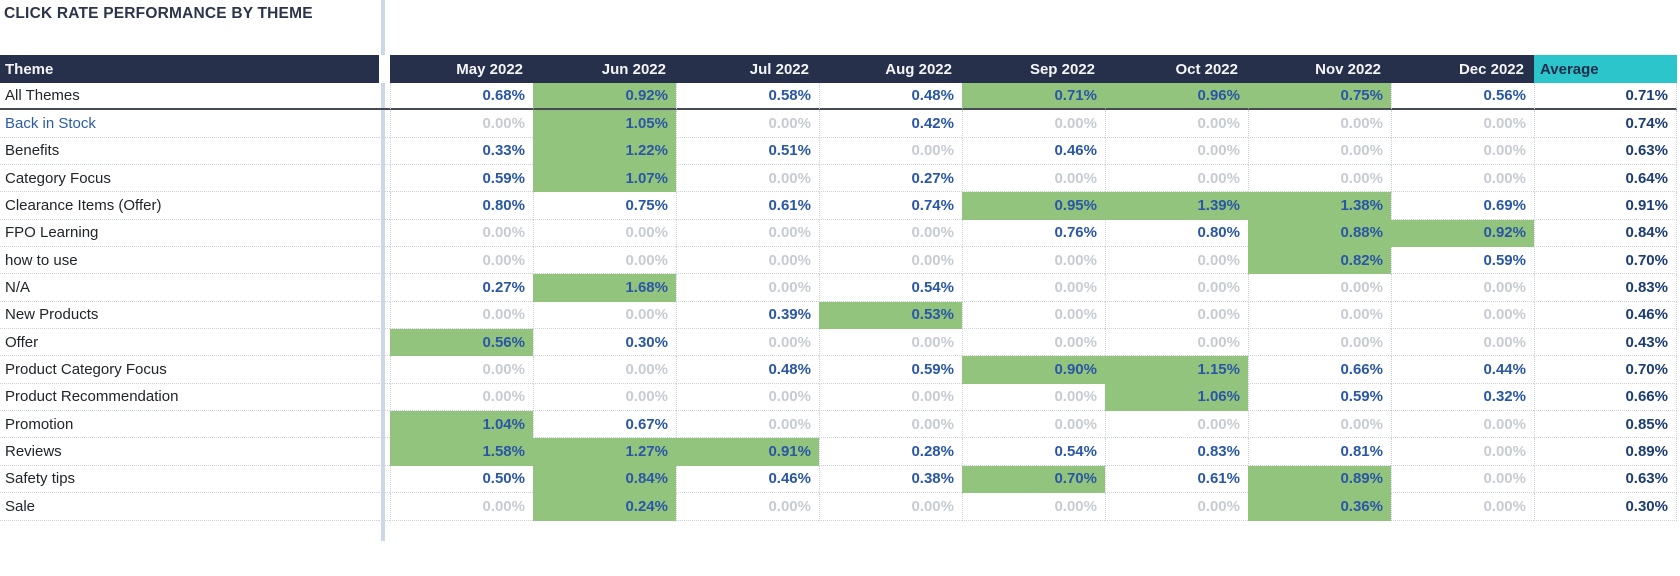  What do you see at coordinates (461, 206) in the screenshot?
I see `value-cell: 0.80%` at bounding box center [461, 206].